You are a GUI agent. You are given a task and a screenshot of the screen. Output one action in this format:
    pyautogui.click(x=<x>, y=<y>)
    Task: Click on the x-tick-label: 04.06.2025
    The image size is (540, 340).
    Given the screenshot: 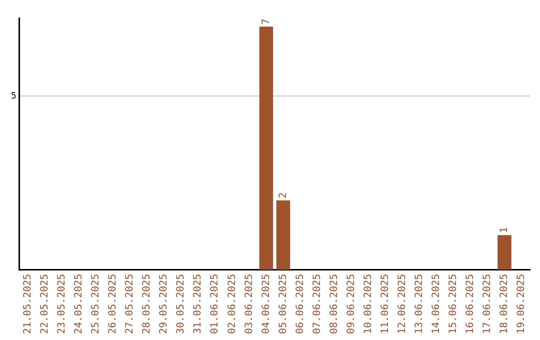 What is the action you would take?
    pyautogui.click(x=266, y=304)
    